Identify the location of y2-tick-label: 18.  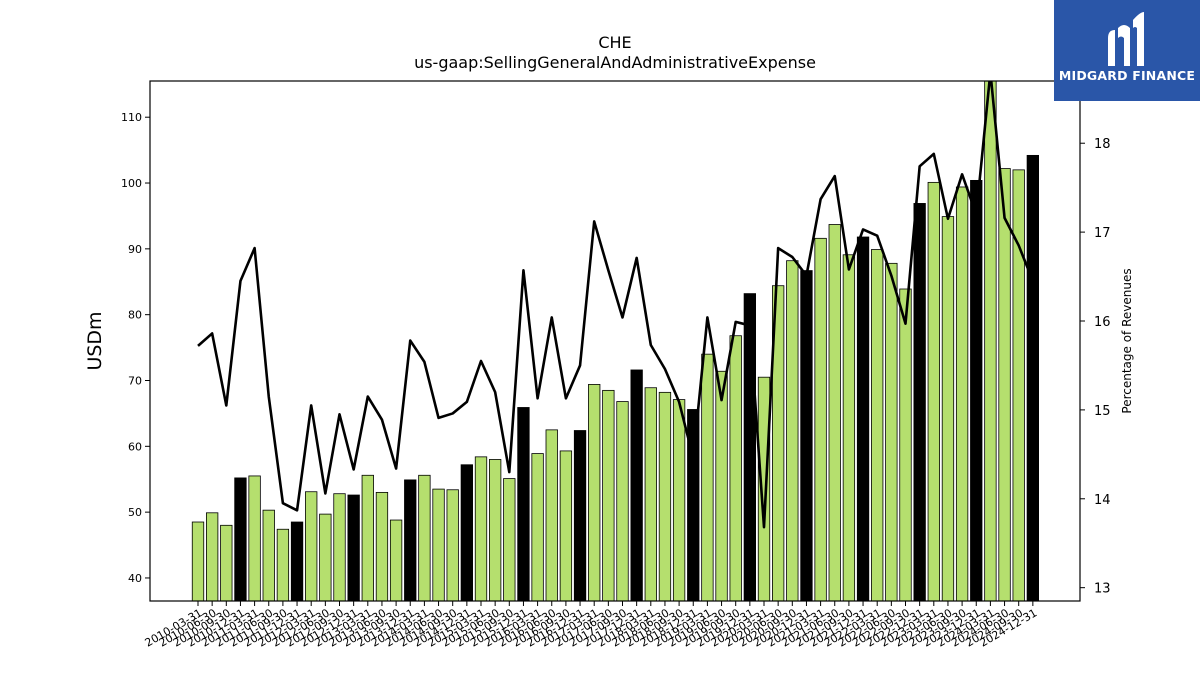
(1102, 144).